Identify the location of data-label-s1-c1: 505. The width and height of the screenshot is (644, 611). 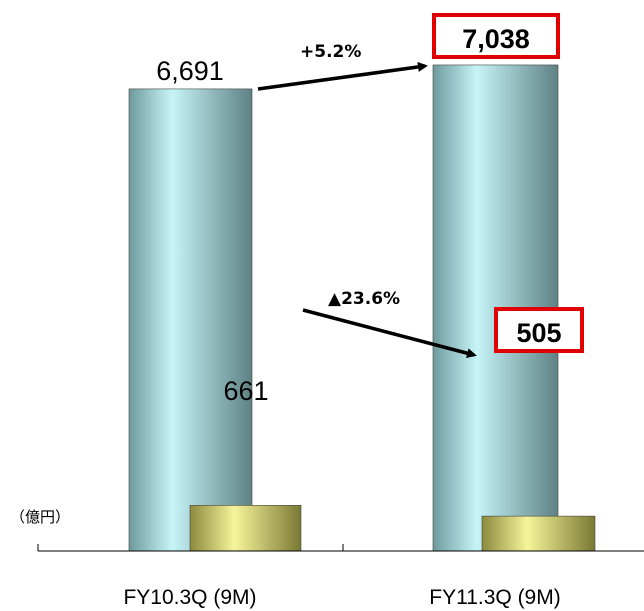
(538, 333).